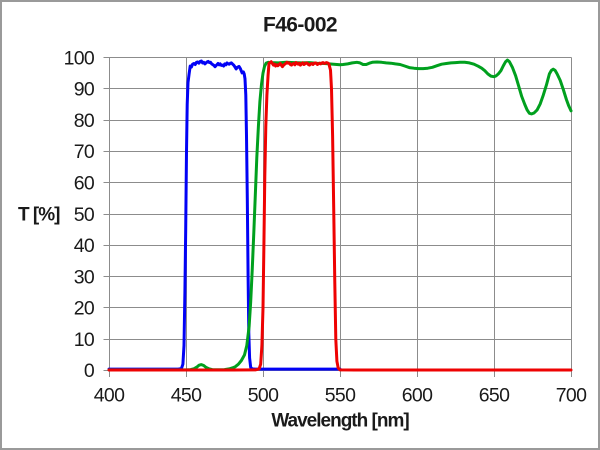 The image size is (600, 450). I want to click on svg-text: 450, so click(186, 396).